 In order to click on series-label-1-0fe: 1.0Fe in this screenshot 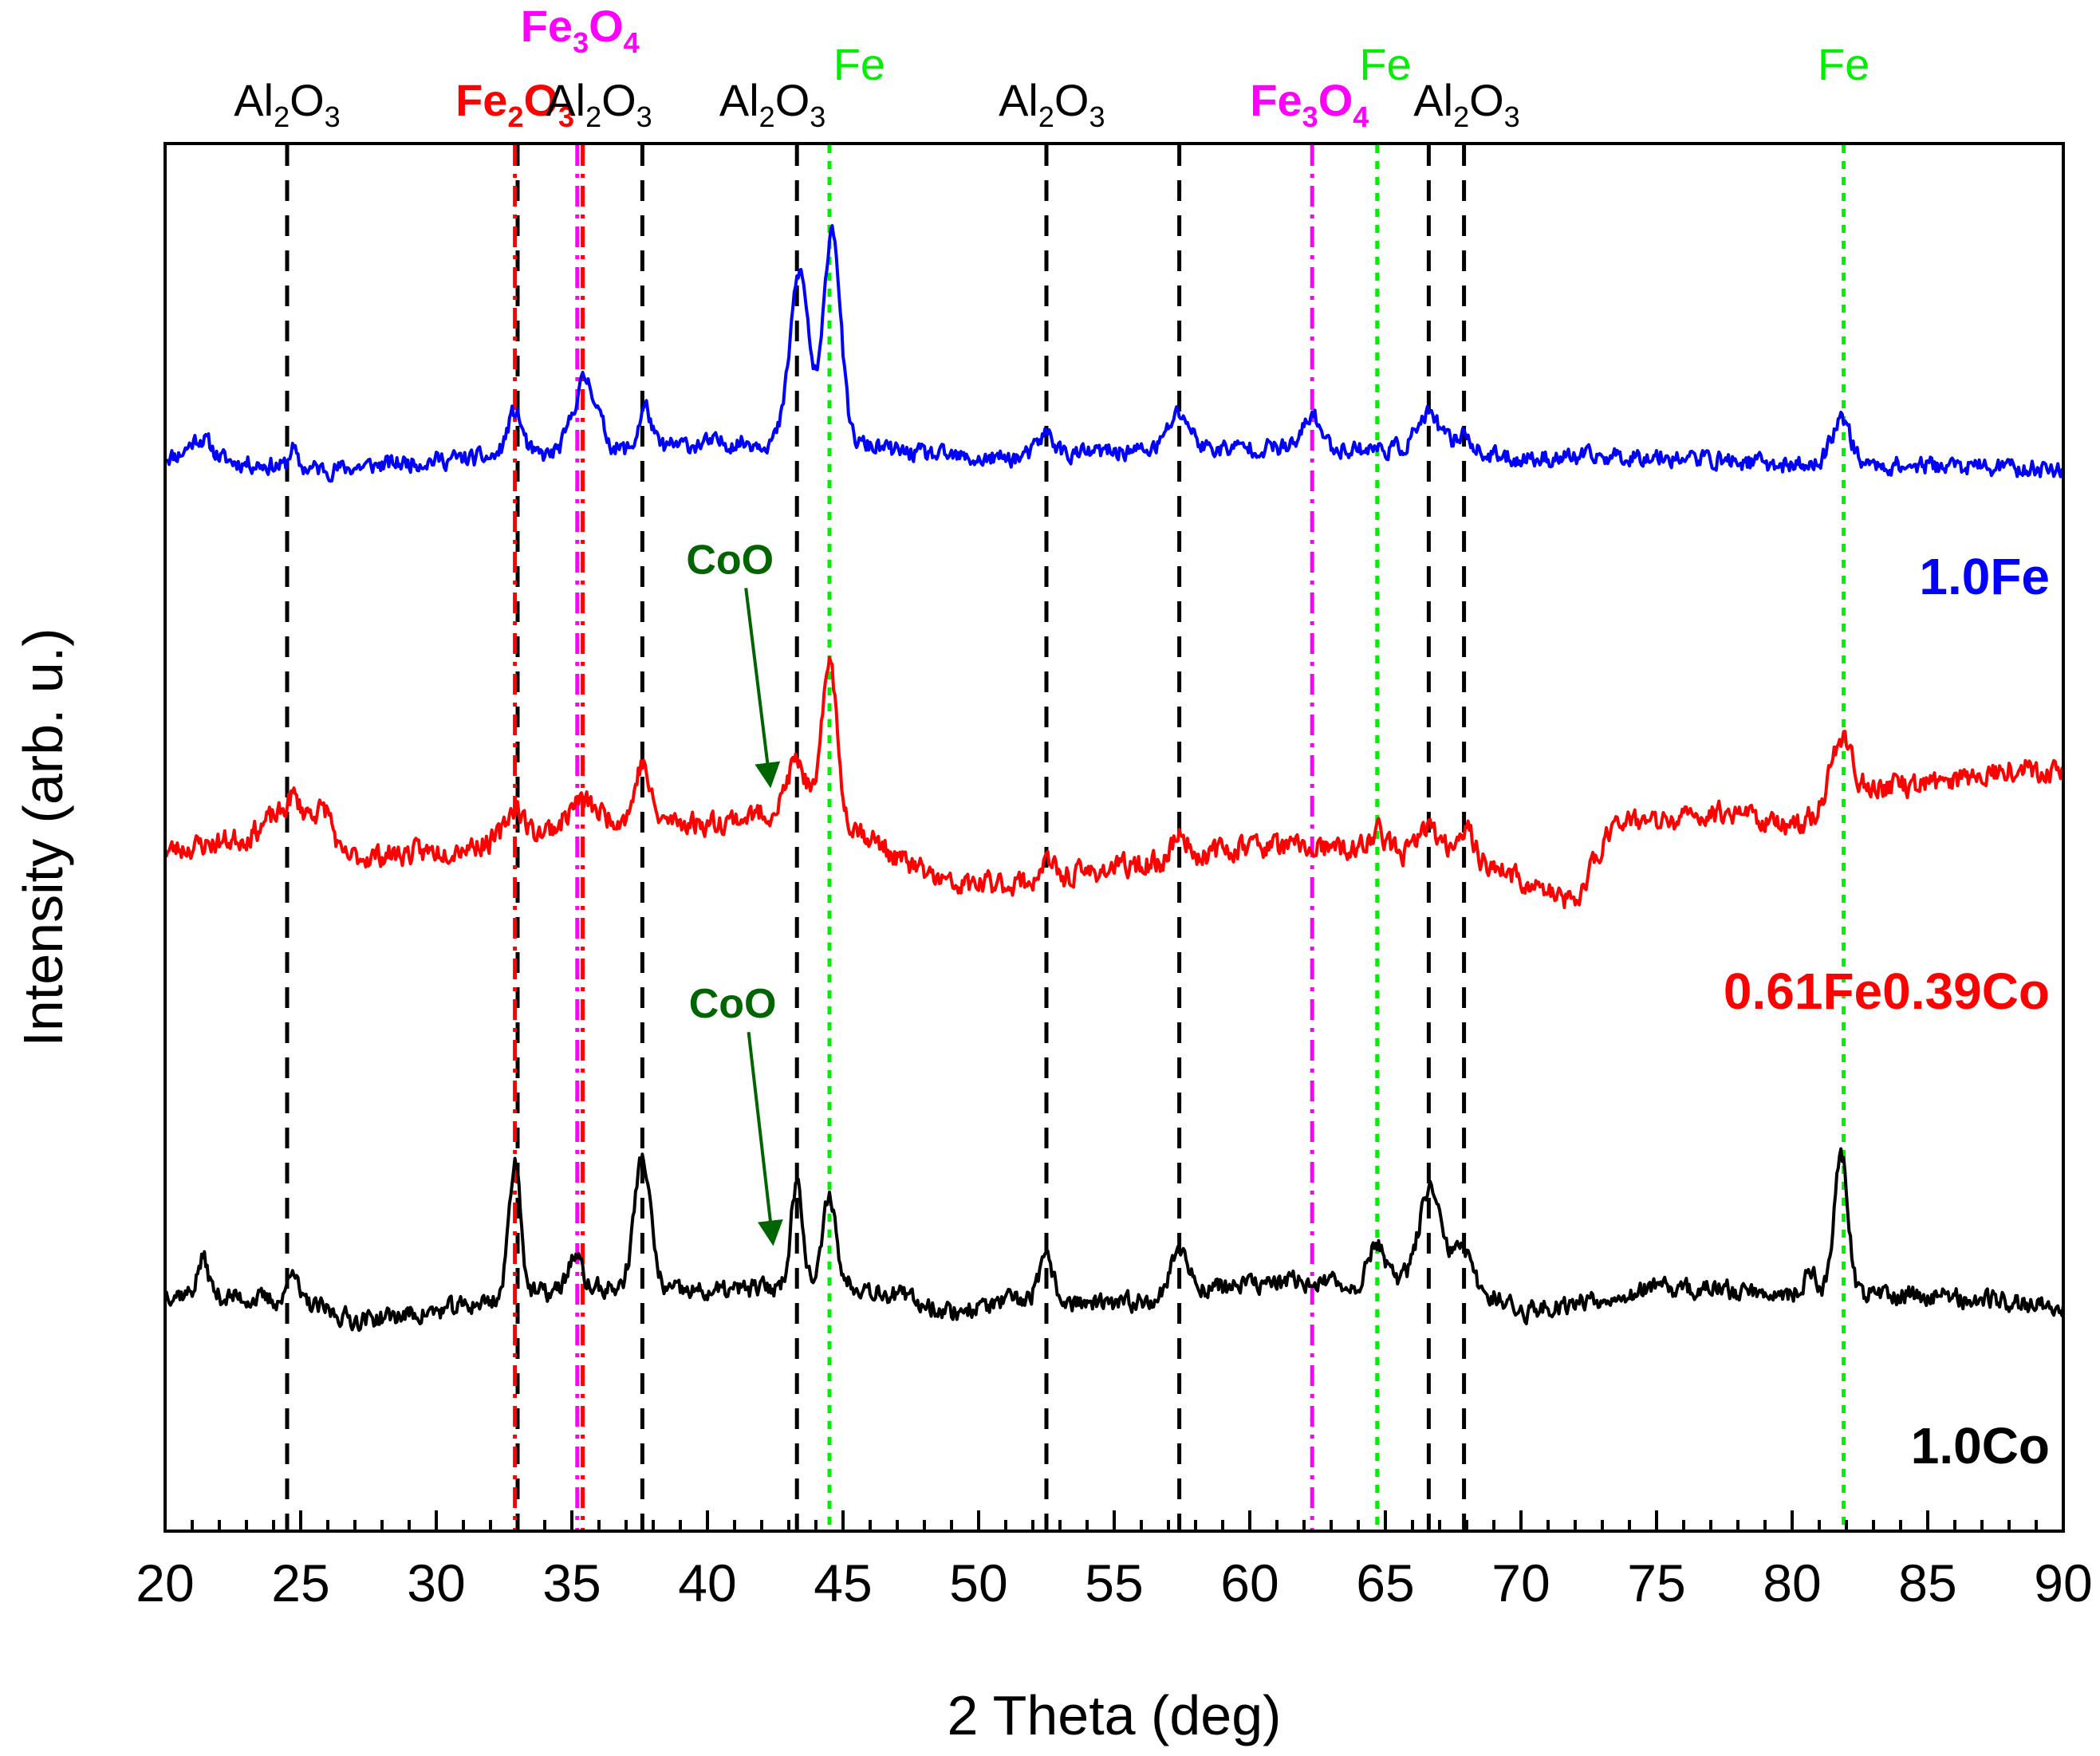, I will do `click(1984, 576)`.